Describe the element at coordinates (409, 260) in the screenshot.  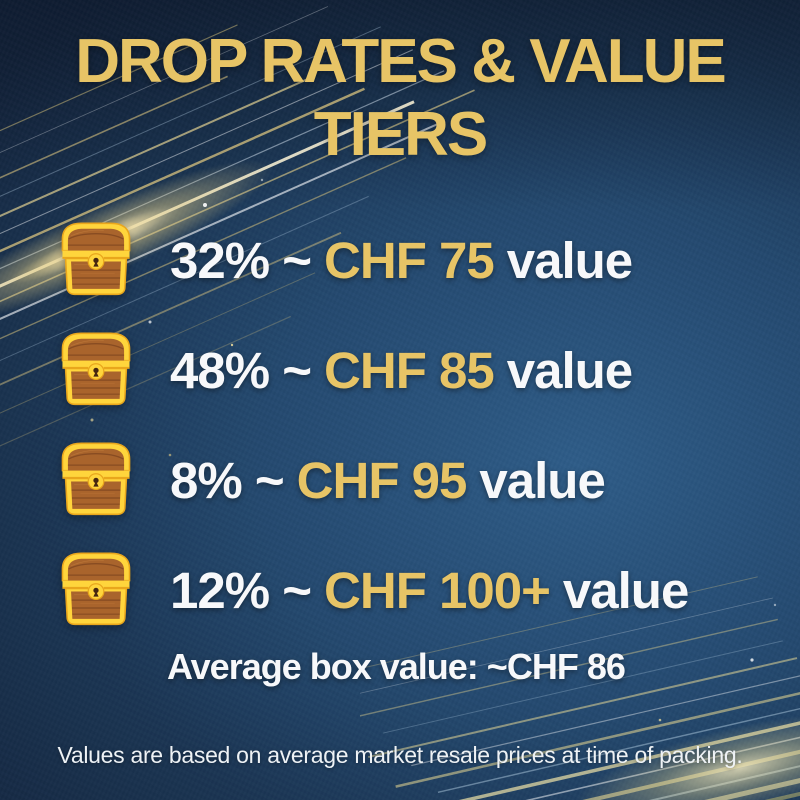
I see `tier-chf-value: CHF 75` at that location.